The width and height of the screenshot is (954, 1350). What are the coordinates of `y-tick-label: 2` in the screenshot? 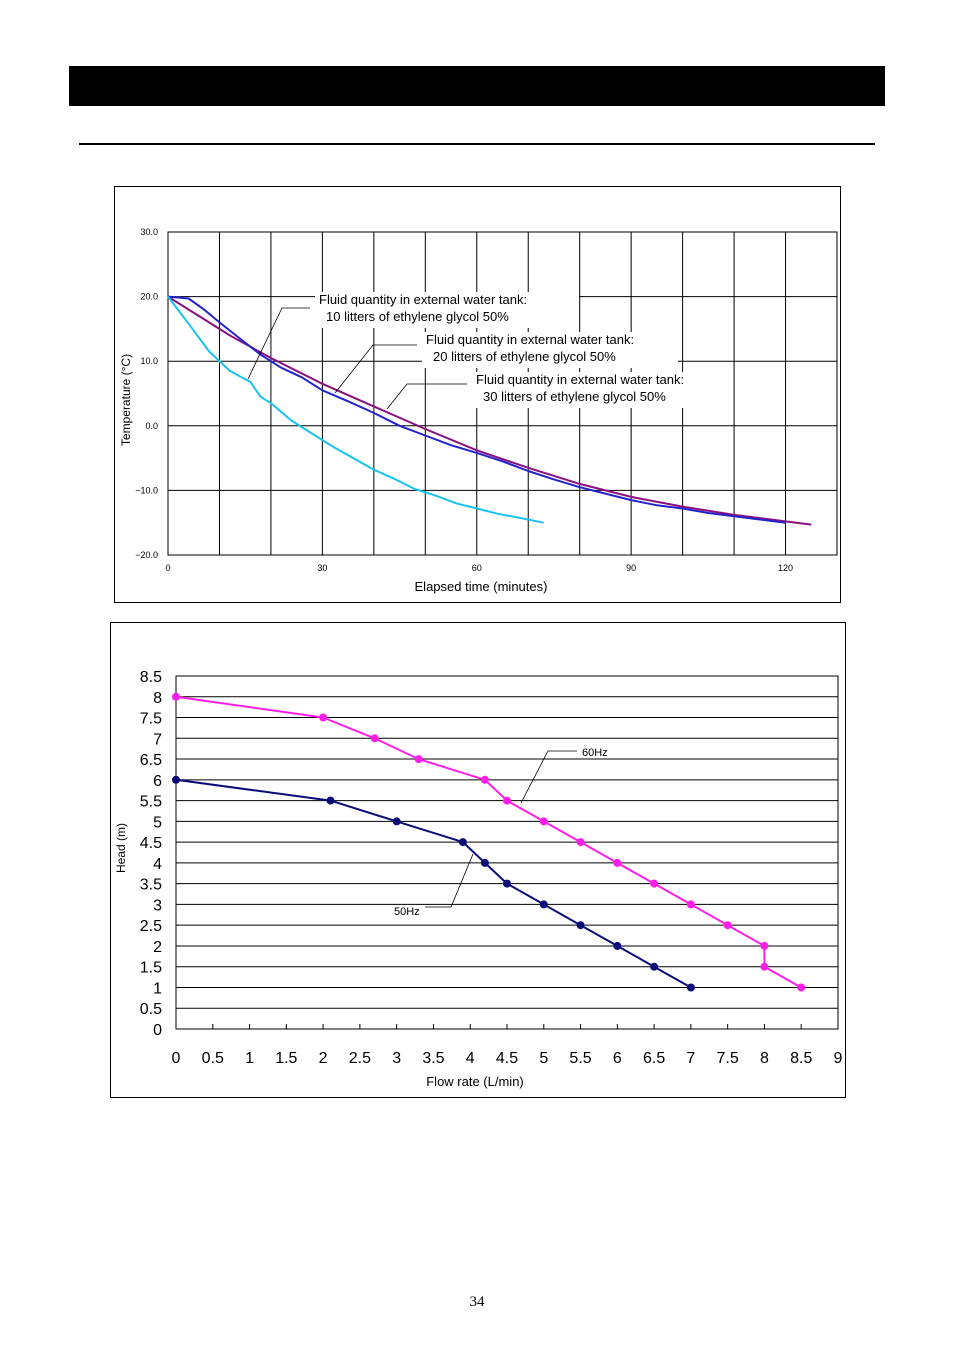 It's located at (157, 947).